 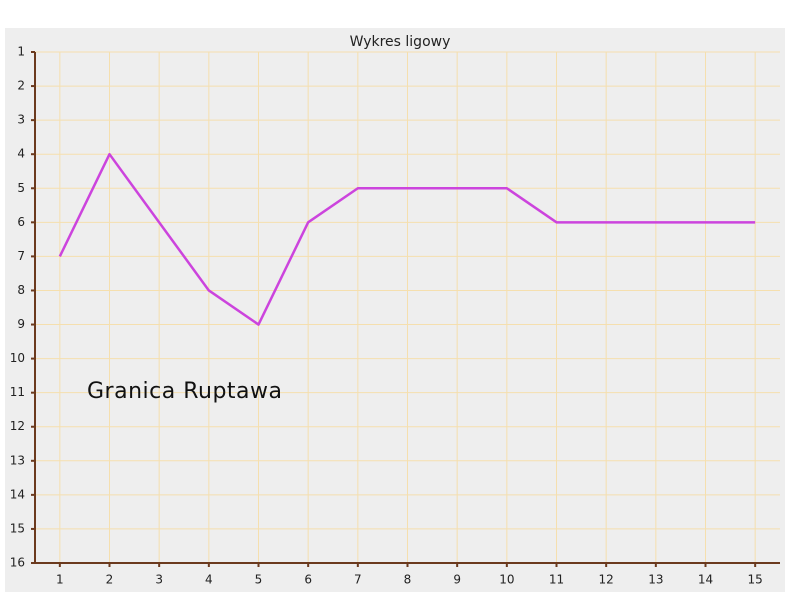 I want to click on y-tick-label: 1, so click(x=21, y=52).